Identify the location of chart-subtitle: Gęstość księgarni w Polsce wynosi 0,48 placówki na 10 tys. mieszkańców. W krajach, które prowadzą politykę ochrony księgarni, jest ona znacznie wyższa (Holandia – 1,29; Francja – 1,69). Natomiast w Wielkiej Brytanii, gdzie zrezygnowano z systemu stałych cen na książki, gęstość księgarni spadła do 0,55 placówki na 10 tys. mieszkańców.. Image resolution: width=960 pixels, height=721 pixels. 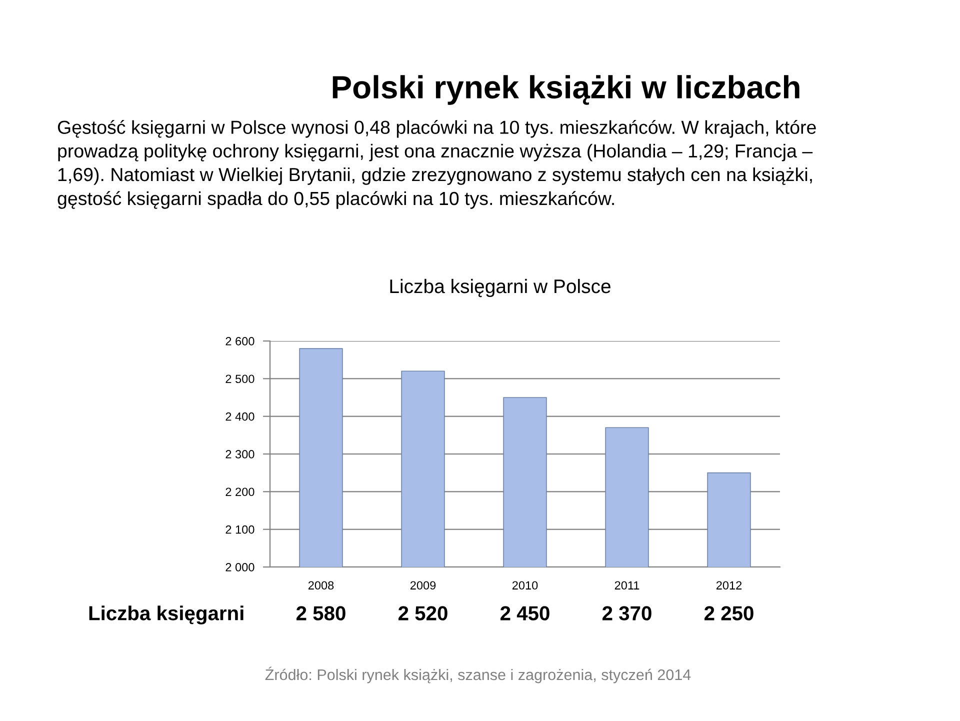
(437, 164).